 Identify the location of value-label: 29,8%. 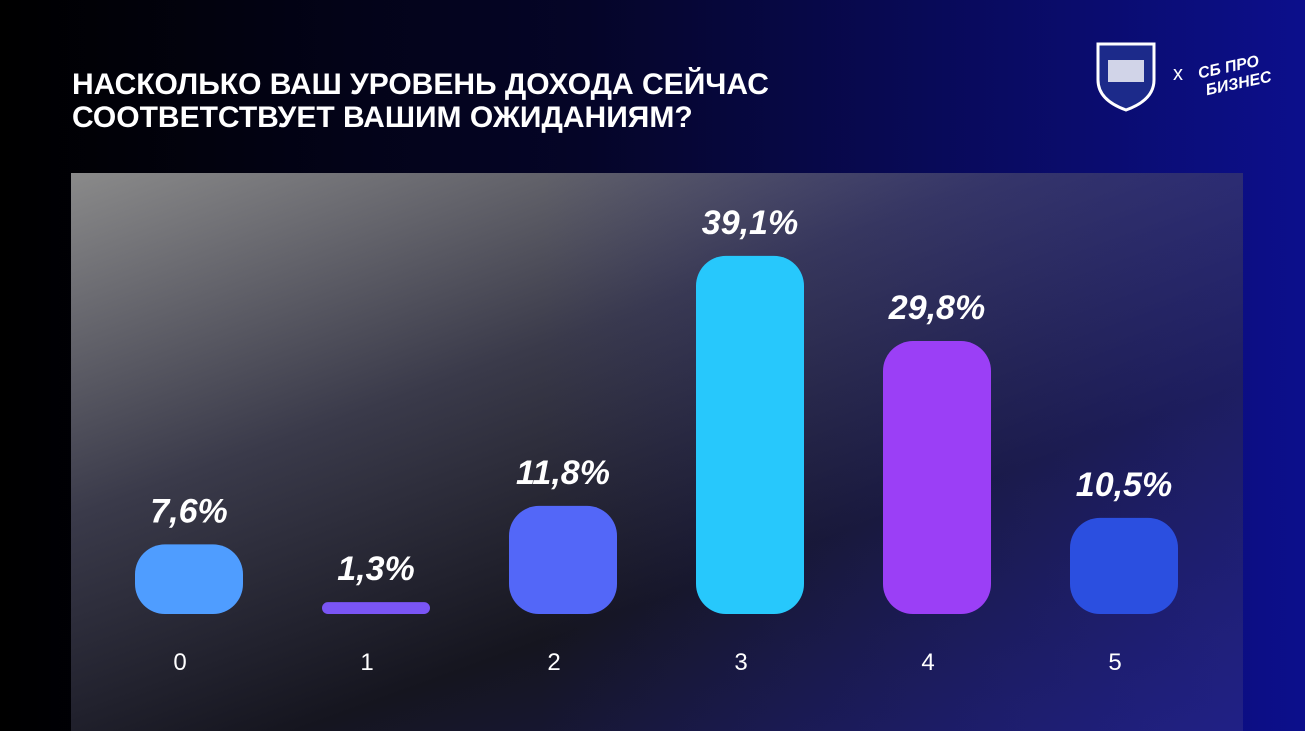
(936, 308).